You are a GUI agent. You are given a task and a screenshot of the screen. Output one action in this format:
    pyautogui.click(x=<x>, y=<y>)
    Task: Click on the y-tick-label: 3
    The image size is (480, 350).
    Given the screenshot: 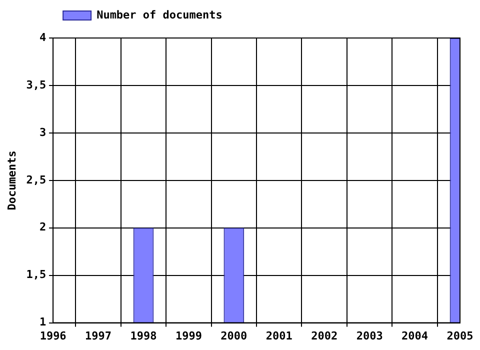 What is the action you would take?
    pyautogui.click(x=42, y=132)
    